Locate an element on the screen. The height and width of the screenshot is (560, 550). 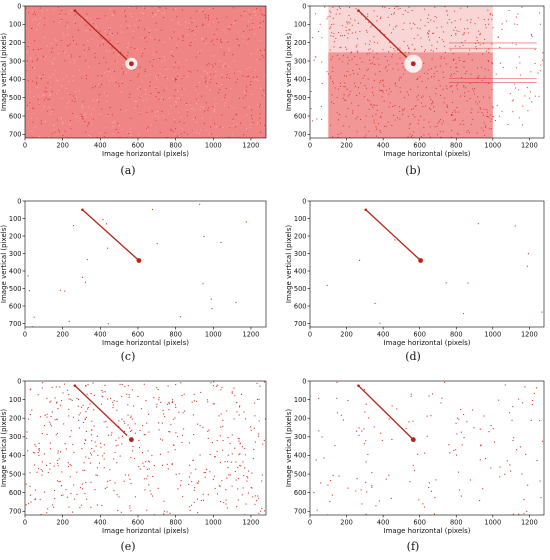
noise-layer is located at coordinates (137, 265).